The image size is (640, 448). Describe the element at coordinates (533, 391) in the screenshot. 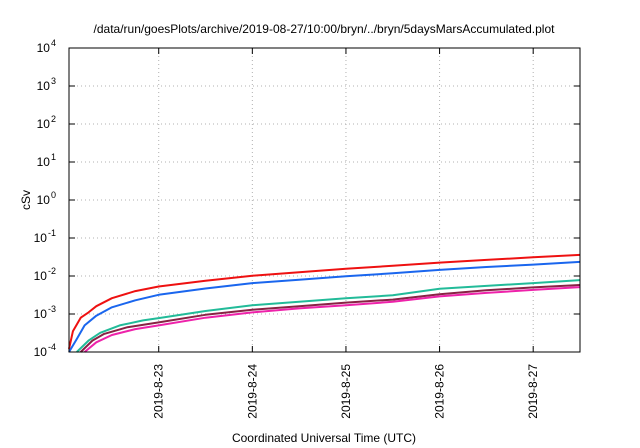

I see `x-tick-label: 2019-8-27` at that location.